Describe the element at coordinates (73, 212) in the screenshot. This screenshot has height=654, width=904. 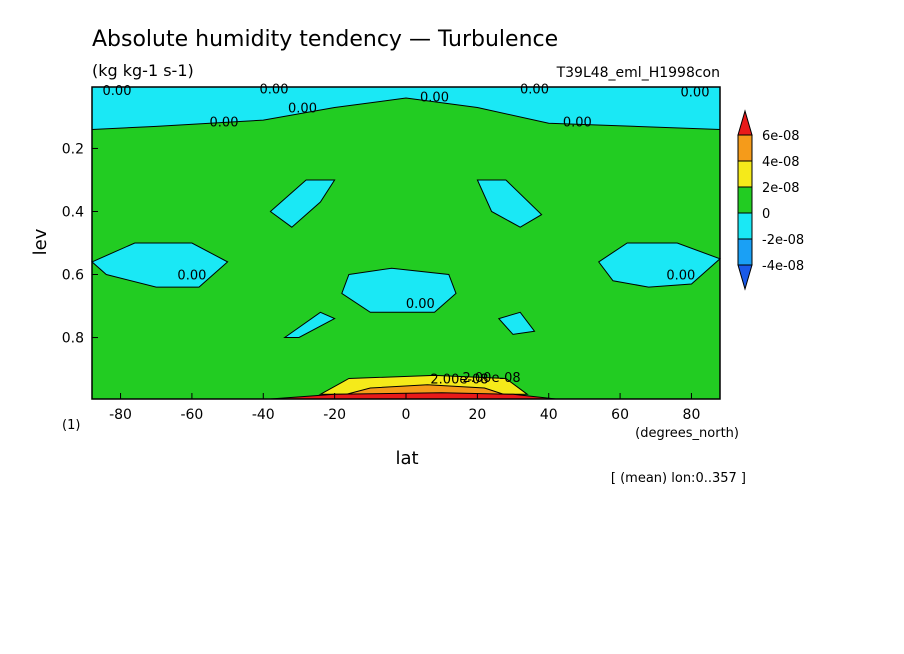
I see `y-tick-label: 0.4` at that location.